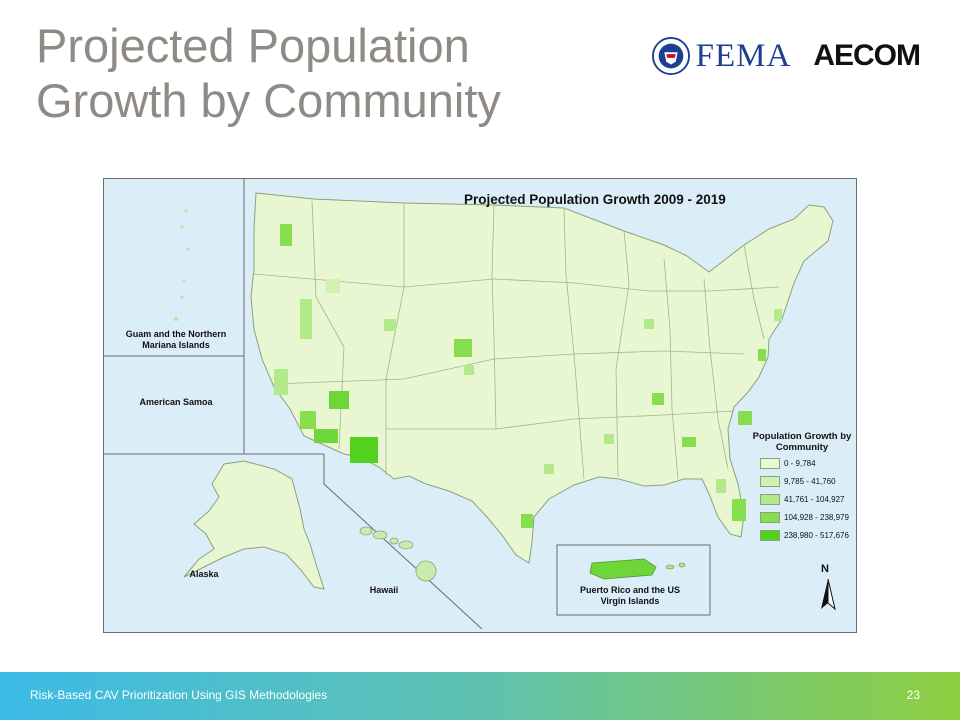  I want to click on north-arrow-label: N, so click(825, 569).